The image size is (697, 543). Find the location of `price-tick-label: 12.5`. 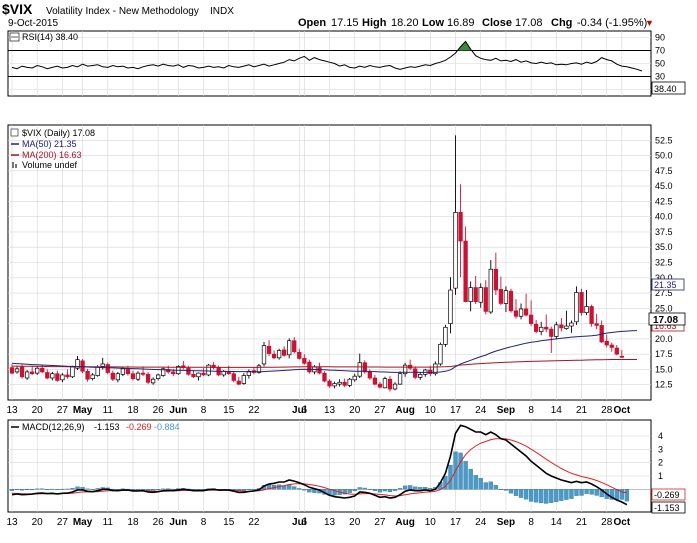

price-tick-label: 12.5 is located at coordinates (664, 385).